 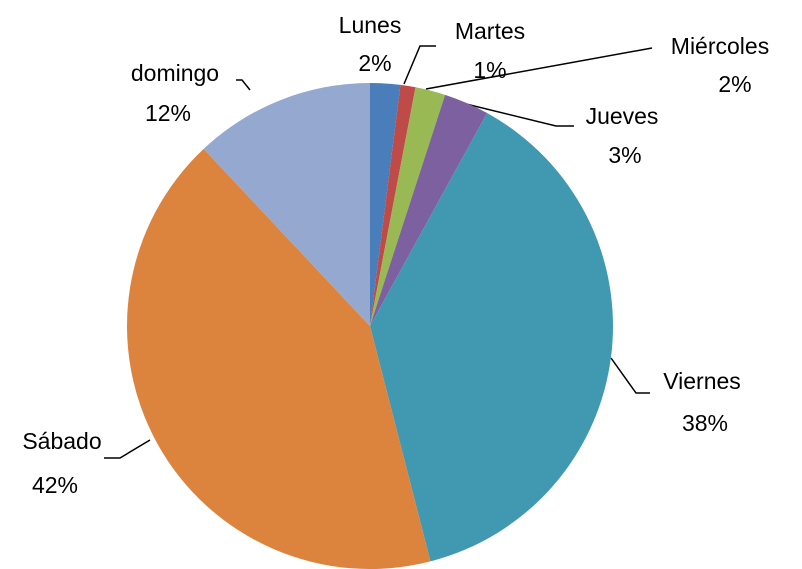 What do you see at coordinates (702, 381) in the screenshot?
I see `slice-label: Viernes` at bounding box center [702, 381].